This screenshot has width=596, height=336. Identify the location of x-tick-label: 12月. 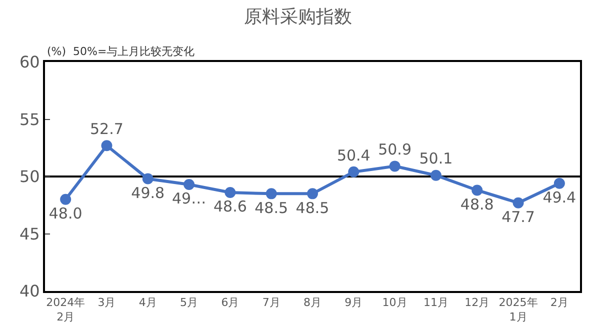
(477, 303).